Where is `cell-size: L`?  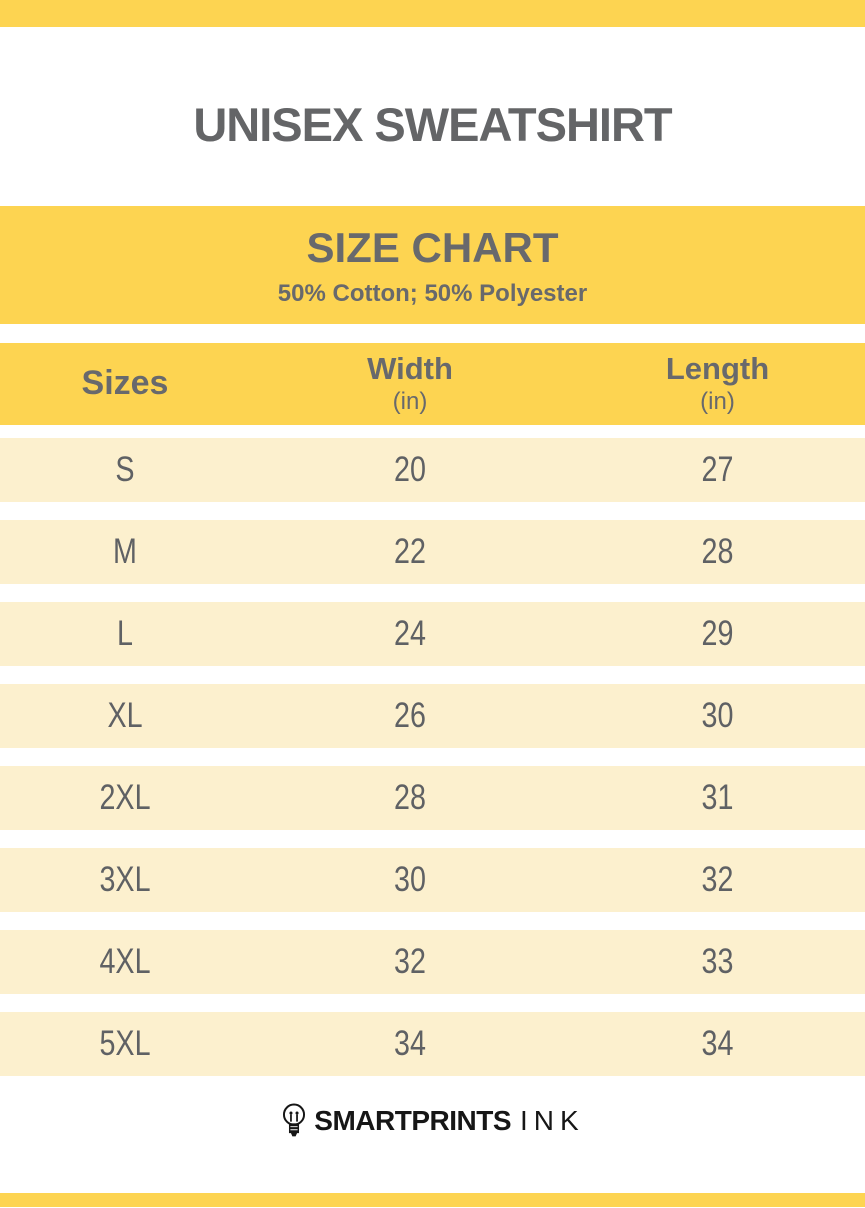 cell-size: L is located at coordinates (125, 633).